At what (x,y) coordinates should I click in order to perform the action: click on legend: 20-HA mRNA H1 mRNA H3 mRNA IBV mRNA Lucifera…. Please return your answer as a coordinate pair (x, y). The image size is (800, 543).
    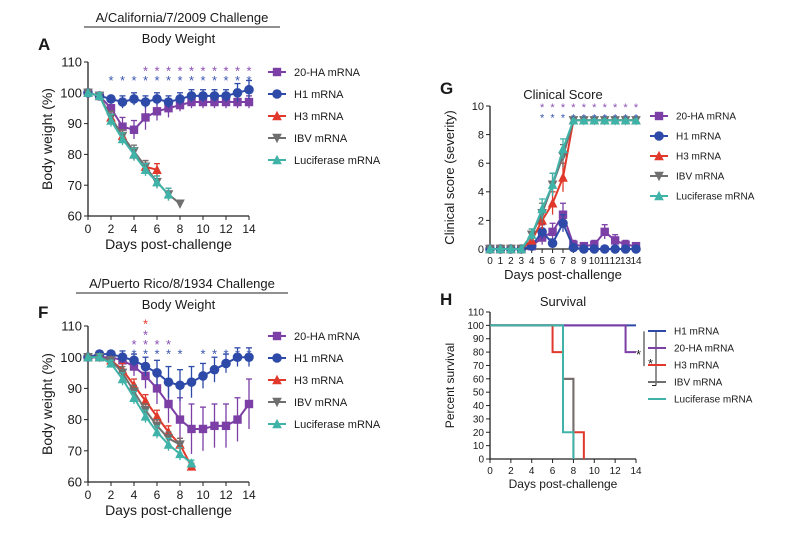
    Looking at the image, I should click on (702, 157).